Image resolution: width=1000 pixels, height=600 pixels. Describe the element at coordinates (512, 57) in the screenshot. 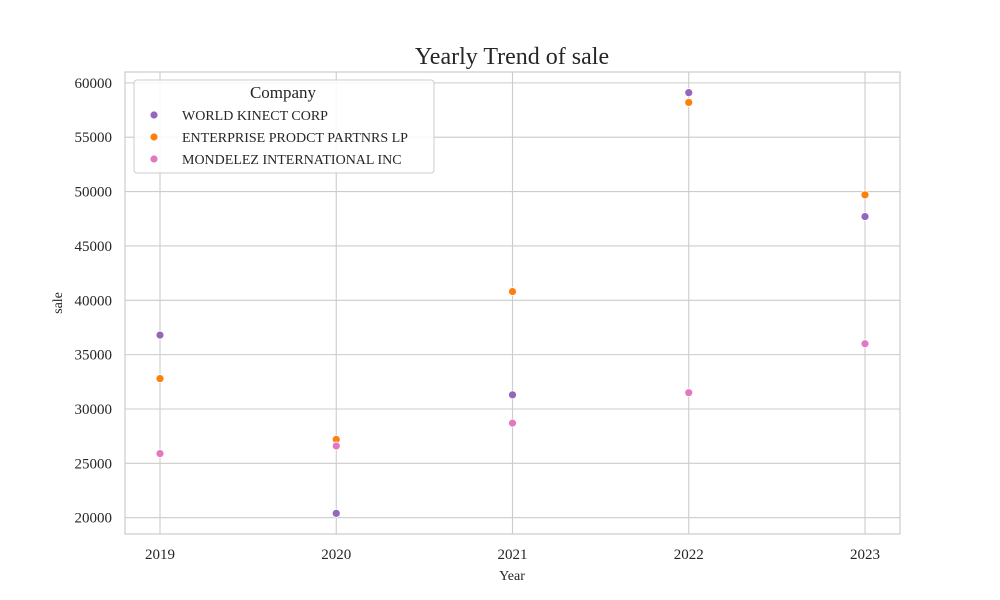

I see `chart-title: Yearly Trend of sale` at that location.